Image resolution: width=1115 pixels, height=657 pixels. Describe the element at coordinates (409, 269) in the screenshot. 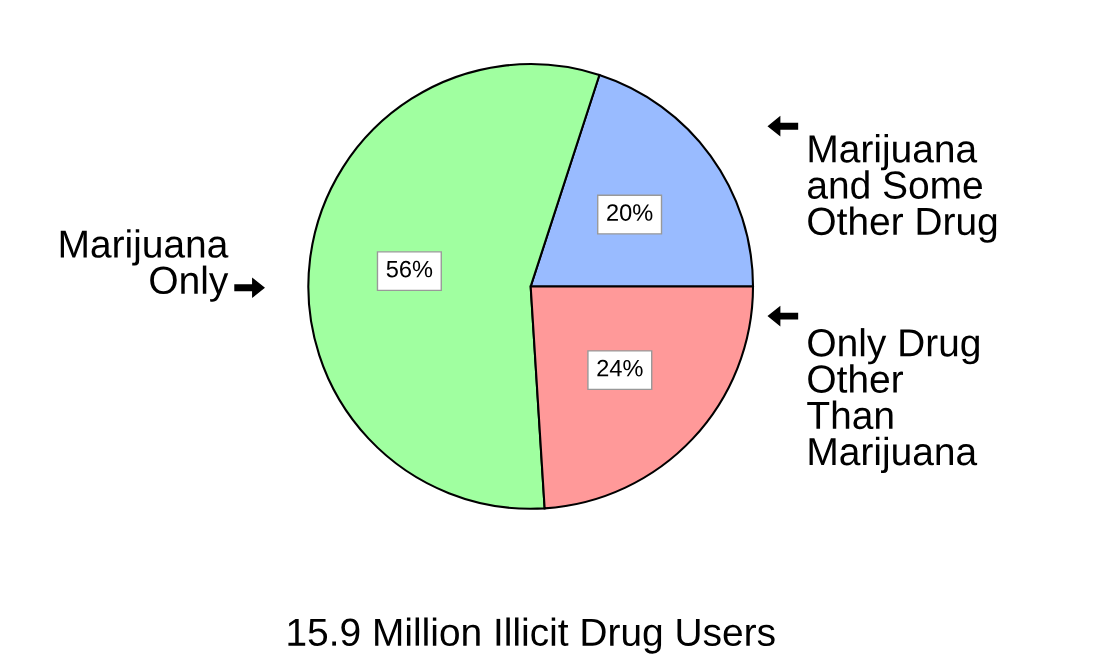

I see `data-label: 56%` at that location.